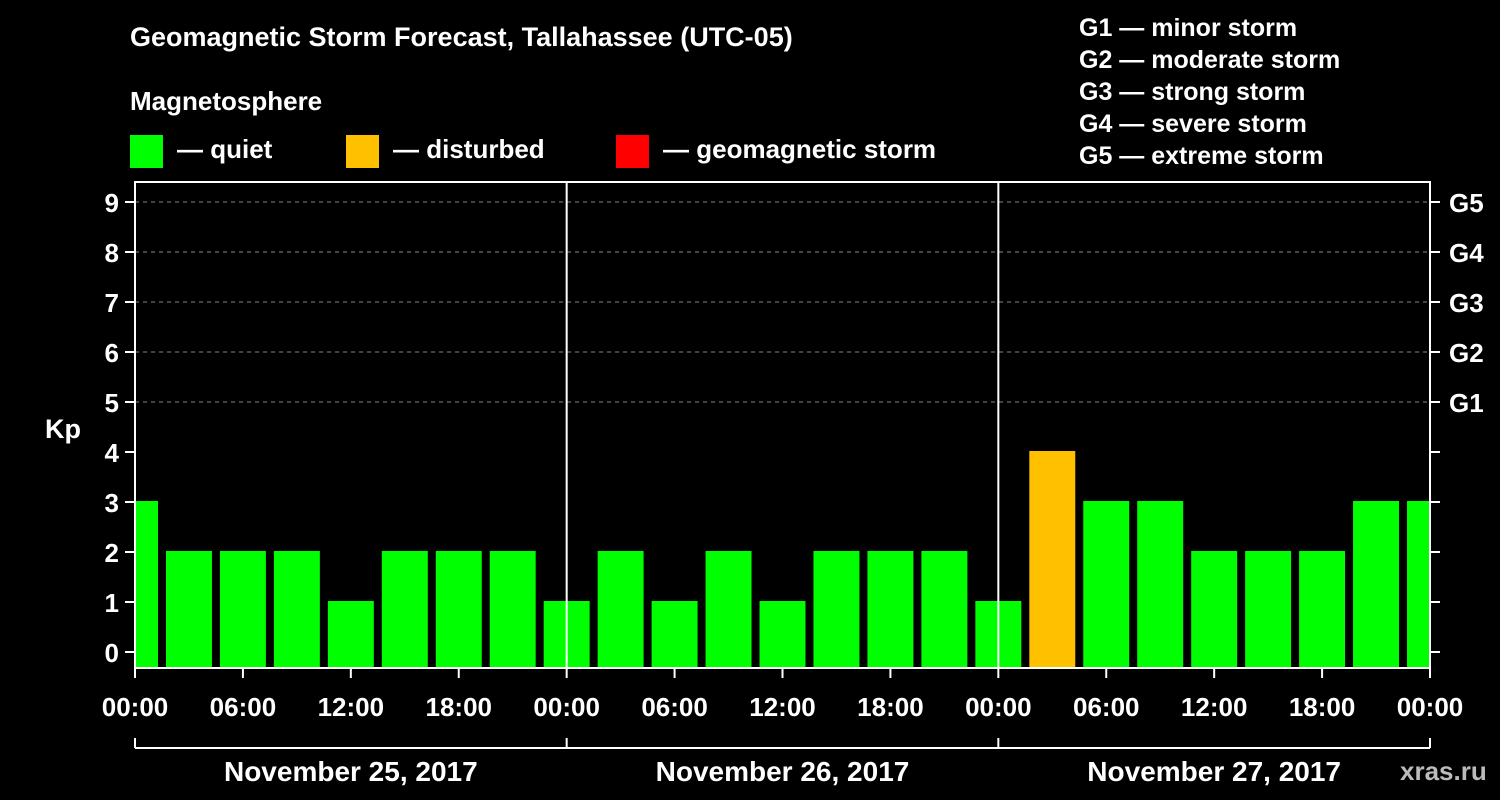 The image size is (1500, 800). I want to click on y-tick-label: 0, so click(112, 653).